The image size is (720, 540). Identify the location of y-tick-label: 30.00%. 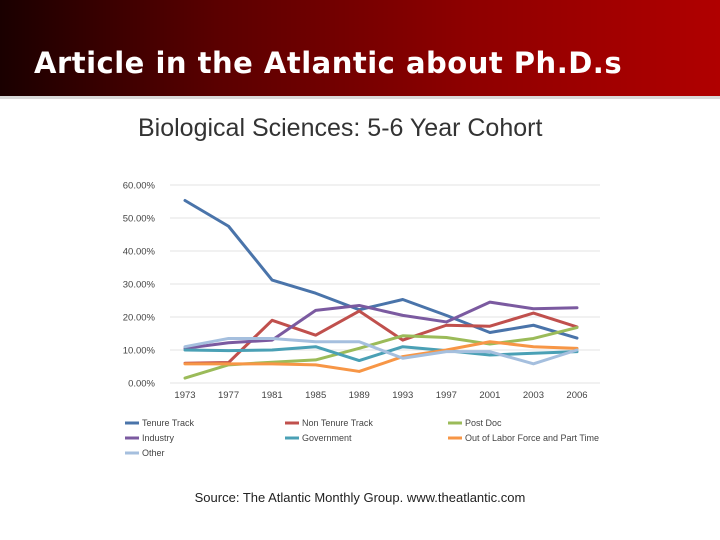
(139, 285).